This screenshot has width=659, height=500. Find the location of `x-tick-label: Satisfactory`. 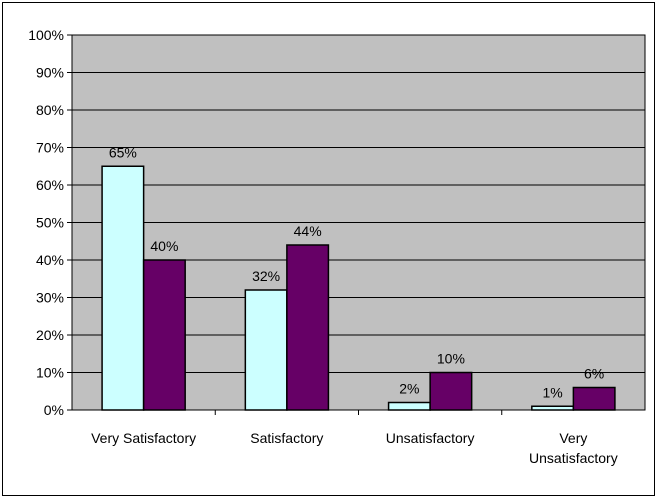

x-tick-label: Satisfactory is located at coordinates (286, 438).